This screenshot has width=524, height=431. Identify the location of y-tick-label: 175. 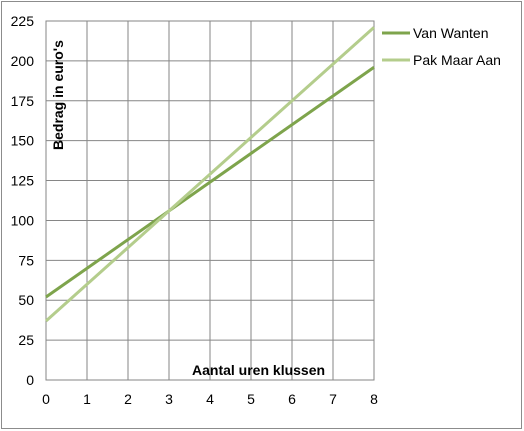
(23, 101).